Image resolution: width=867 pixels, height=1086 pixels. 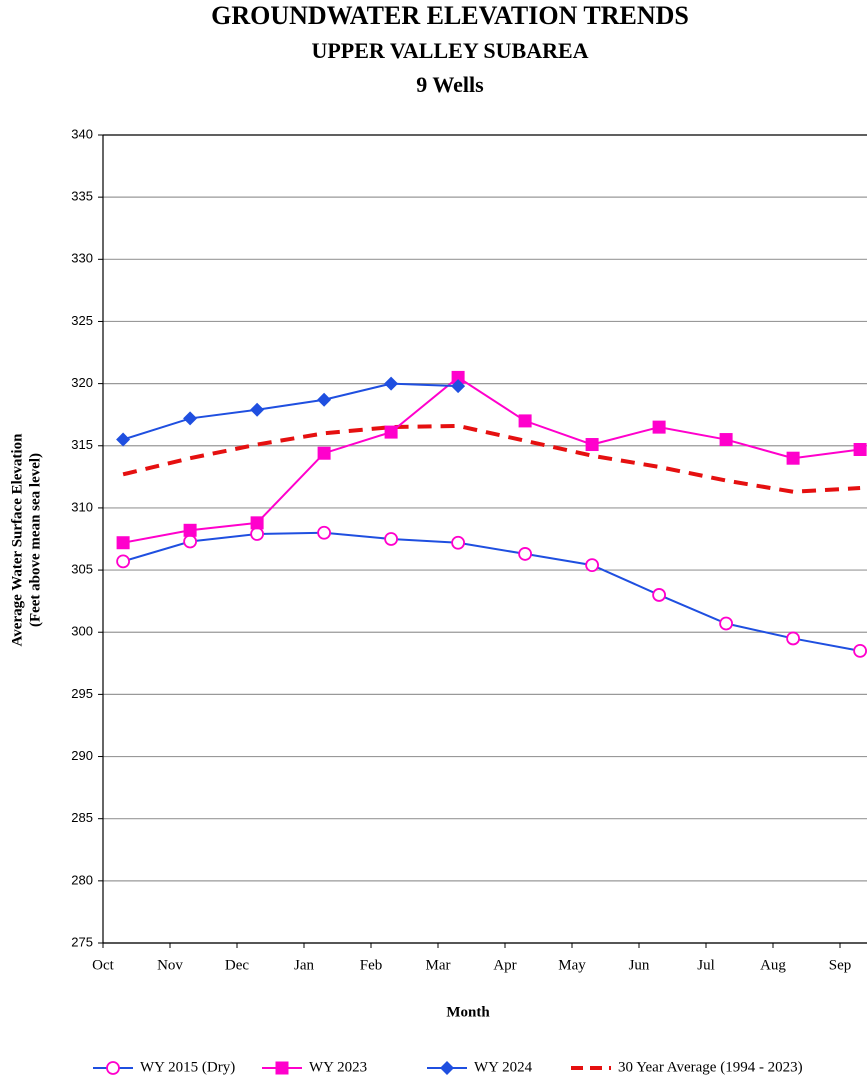 What do you see at coordinates (82, 320) in the screenshot?
I see `y-tick-label: 325` at bounding box center [82, 320].